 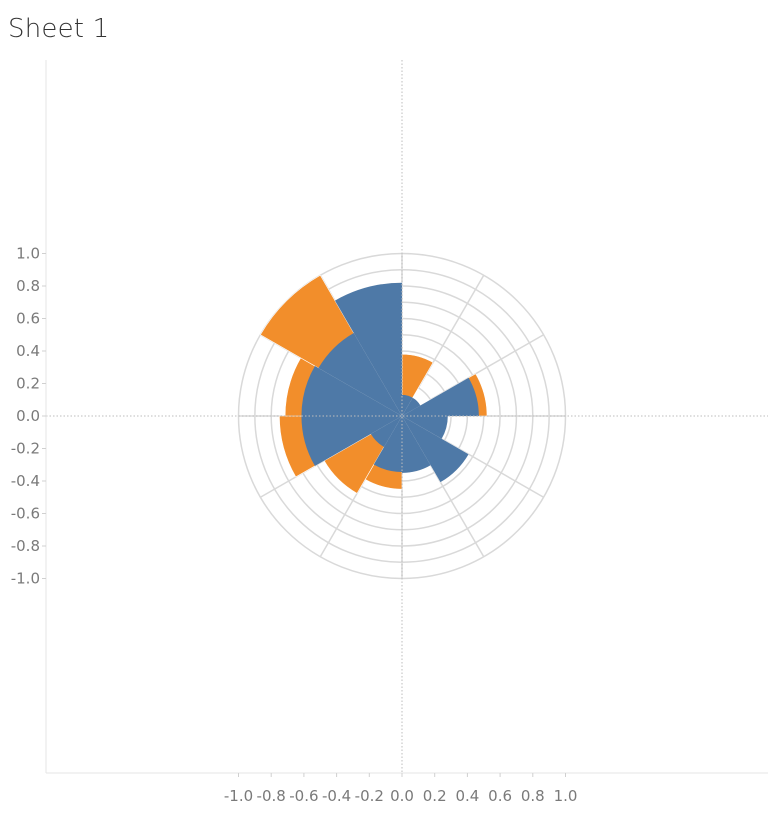 I want to click on y-tick-label: 0.8, so click(x=28, y=286).